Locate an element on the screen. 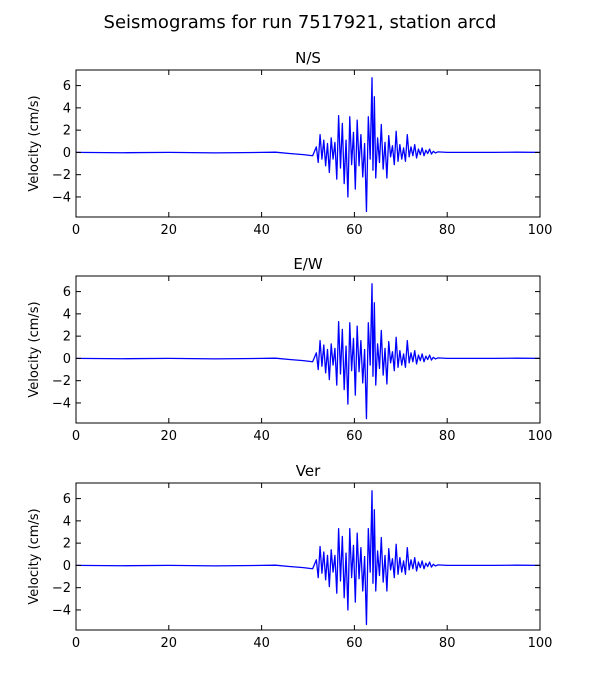 The width and height of the screenshot is (600, 700). panel-title: N/S is located at coordinates (308, 58).